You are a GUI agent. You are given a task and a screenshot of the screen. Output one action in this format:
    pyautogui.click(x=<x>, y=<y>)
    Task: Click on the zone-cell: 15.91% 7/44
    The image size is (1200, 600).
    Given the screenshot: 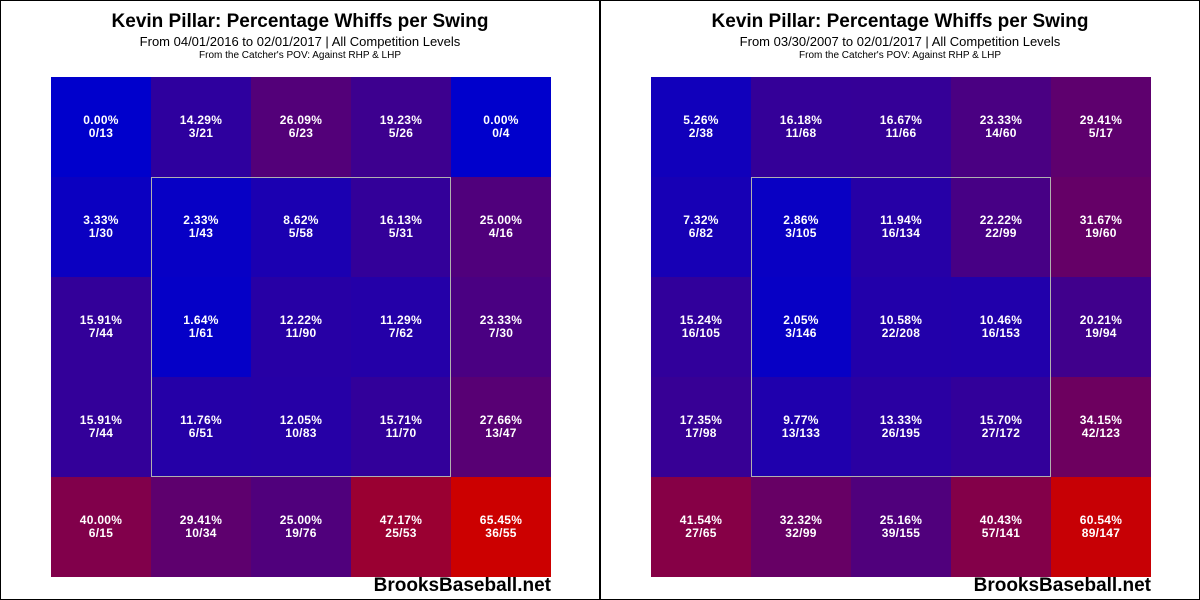 What is the action you would take?
    pyautogui.click(x=101, y=427)
    